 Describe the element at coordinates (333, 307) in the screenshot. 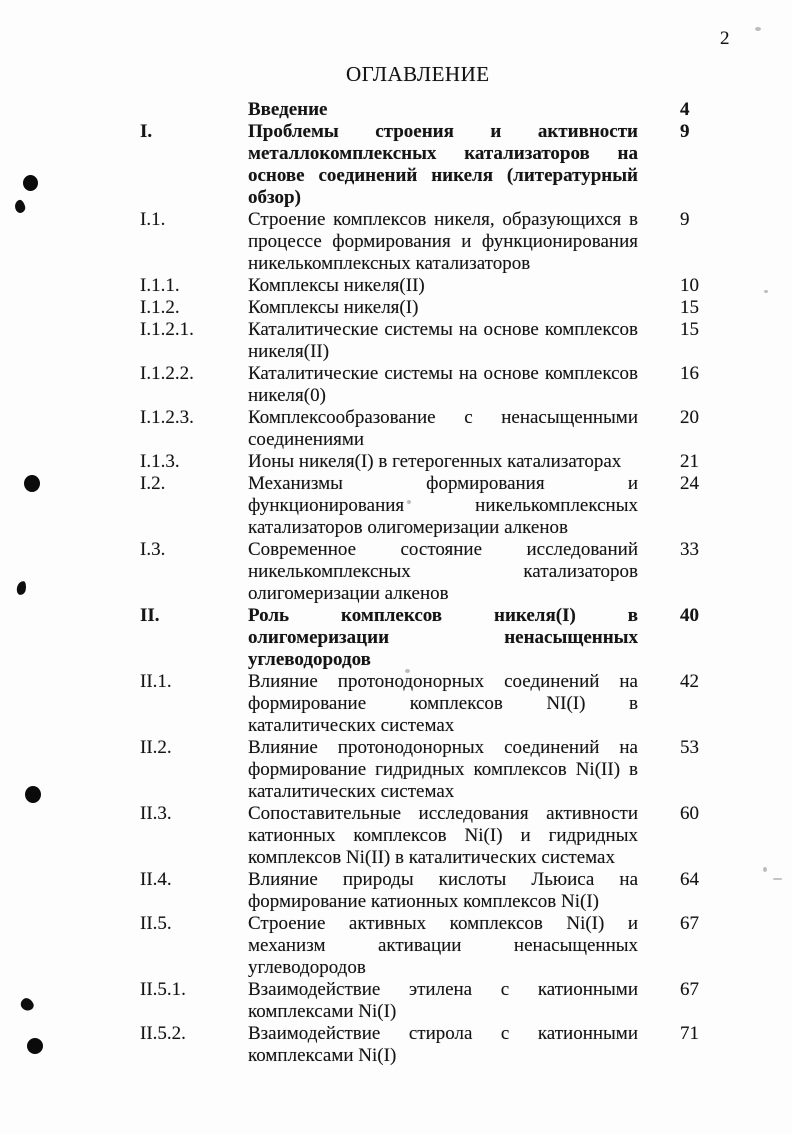

I see `toc-entry-title: Комплексы никеля(I)` at that location.